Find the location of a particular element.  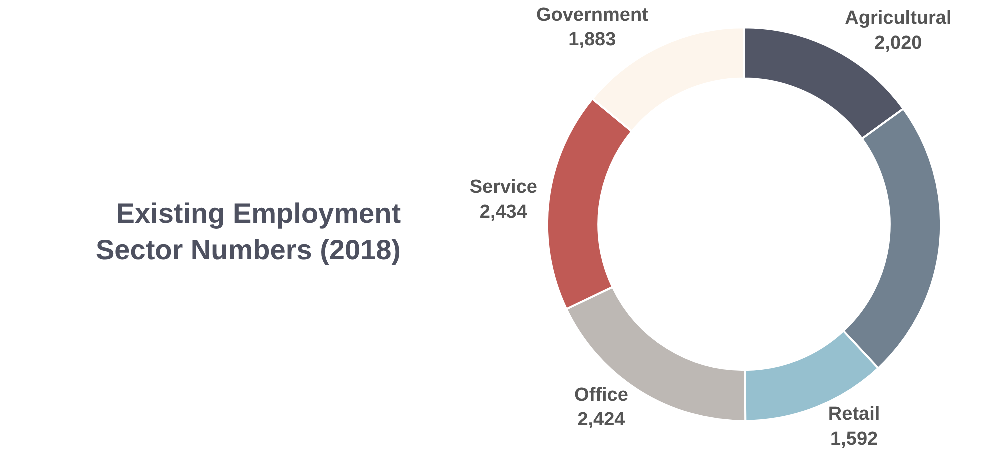

slice-label: Office is located at coordinates (601, 395).